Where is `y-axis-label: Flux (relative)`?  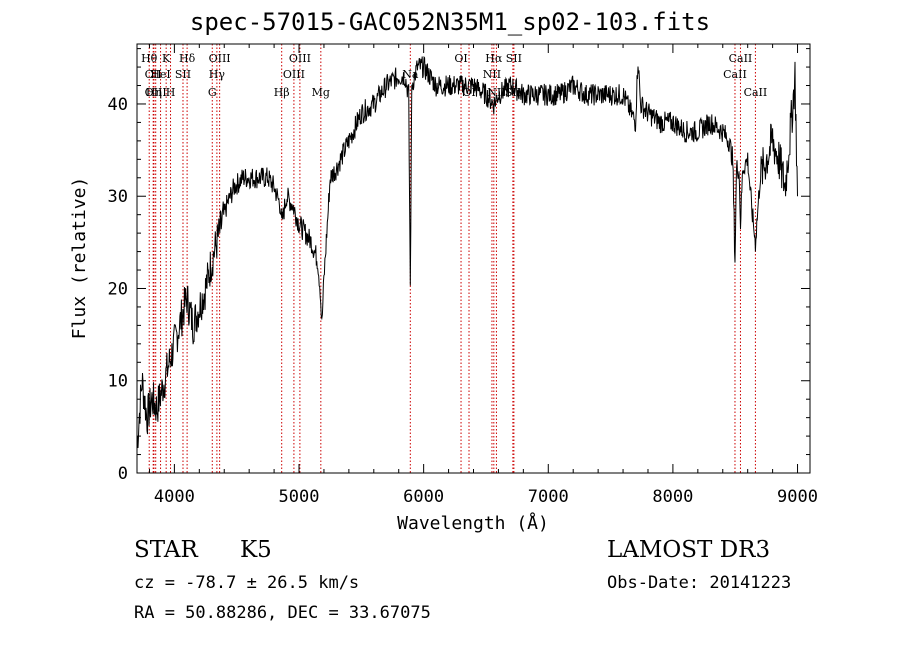 y-axis-label: Flux (relative) is located at coordinates (79, 258).